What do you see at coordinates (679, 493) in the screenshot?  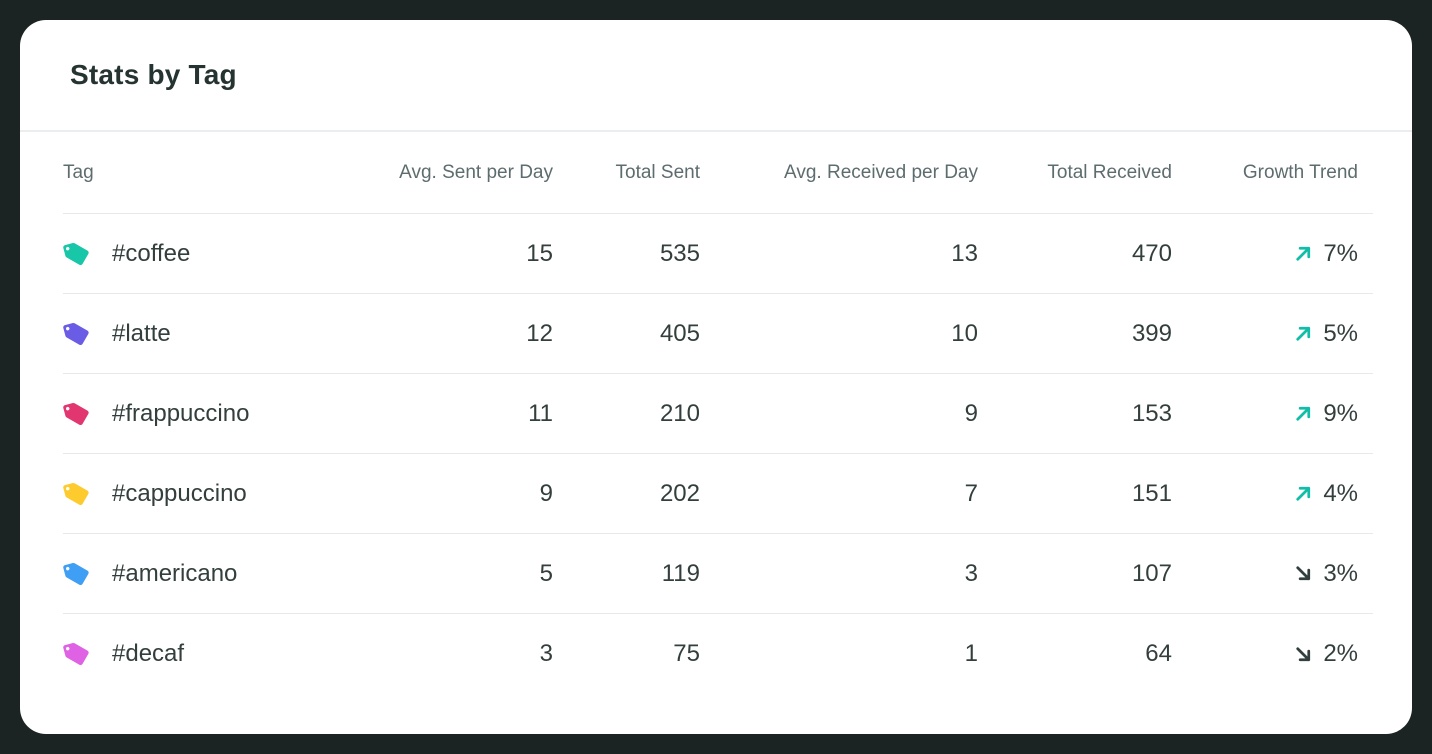 I see `cell-total-sent: 202` at bounding box center [679, 493].